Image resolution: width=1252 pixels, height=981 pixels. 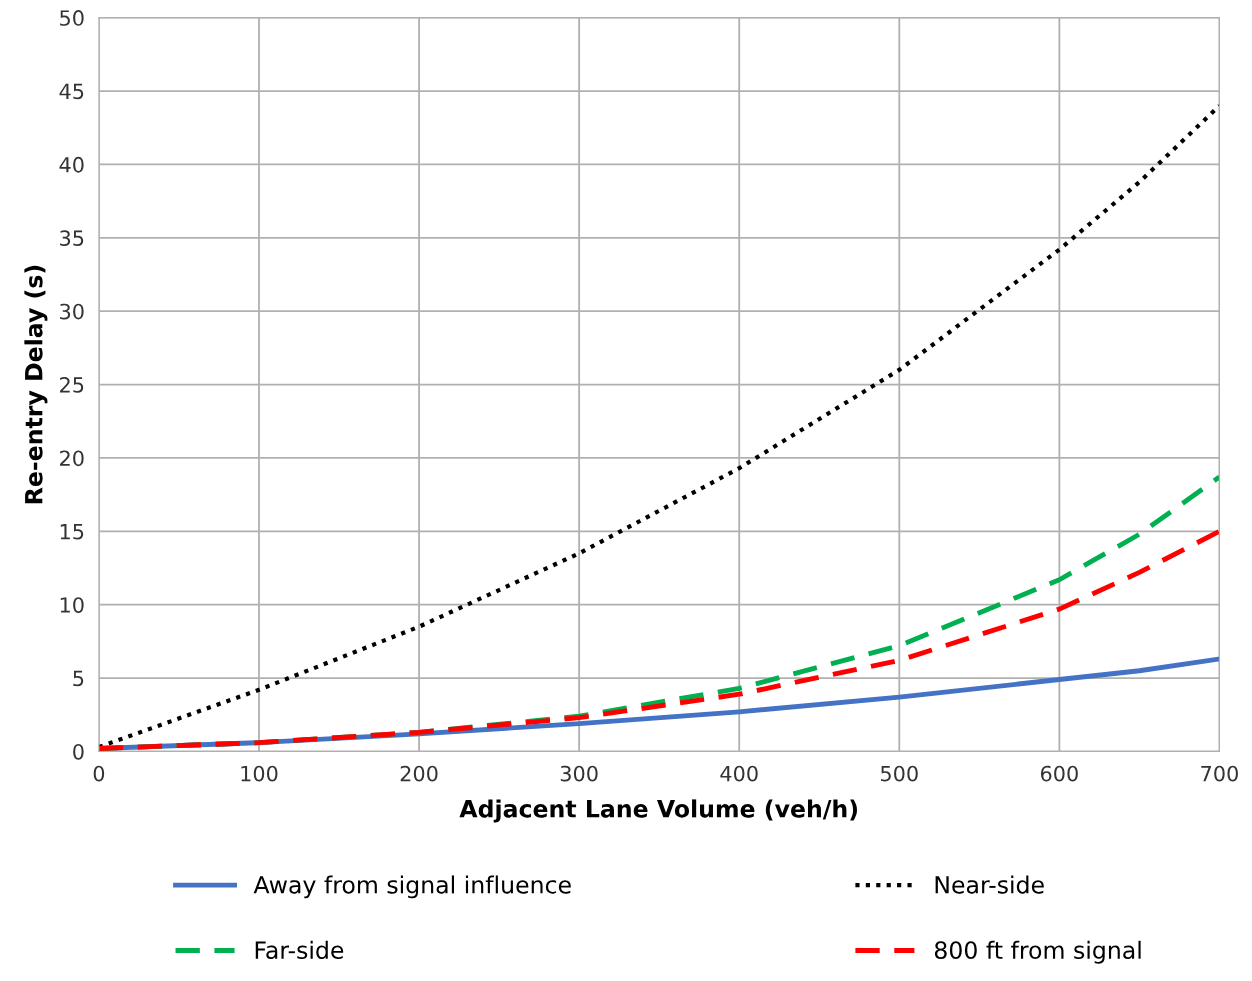 What do you see at coordinates (299, 950) in the screenshot?
I see `legend-label: Far-side` at bounding box center [299, 950].